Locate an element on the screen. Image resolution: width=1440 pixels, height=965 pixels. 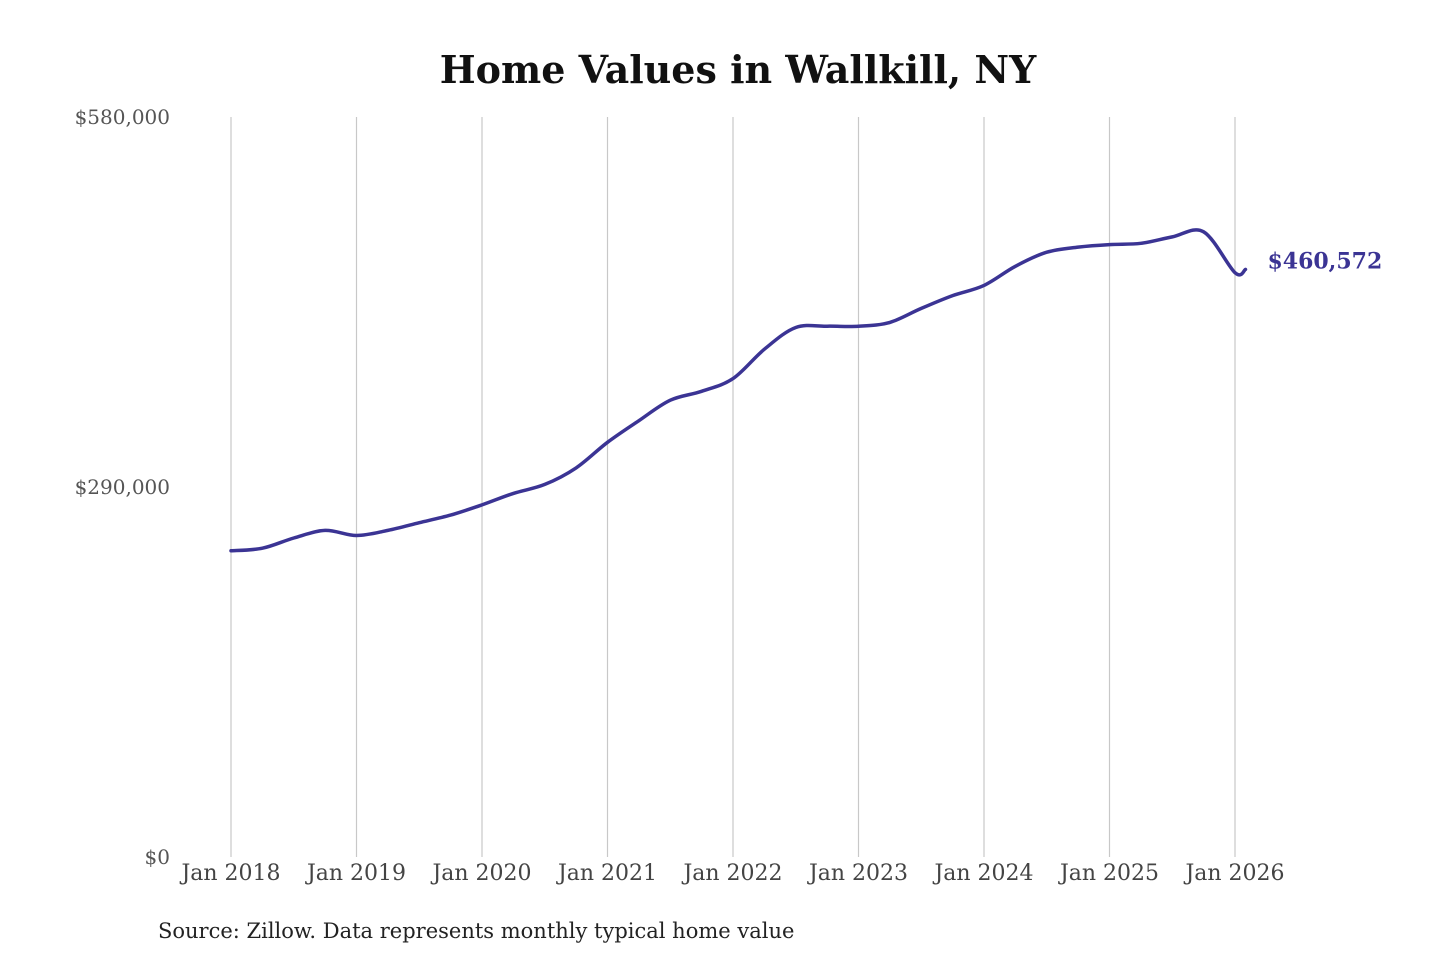
y-tick-label-2: $580,000 is located at coordinates (122, 117).